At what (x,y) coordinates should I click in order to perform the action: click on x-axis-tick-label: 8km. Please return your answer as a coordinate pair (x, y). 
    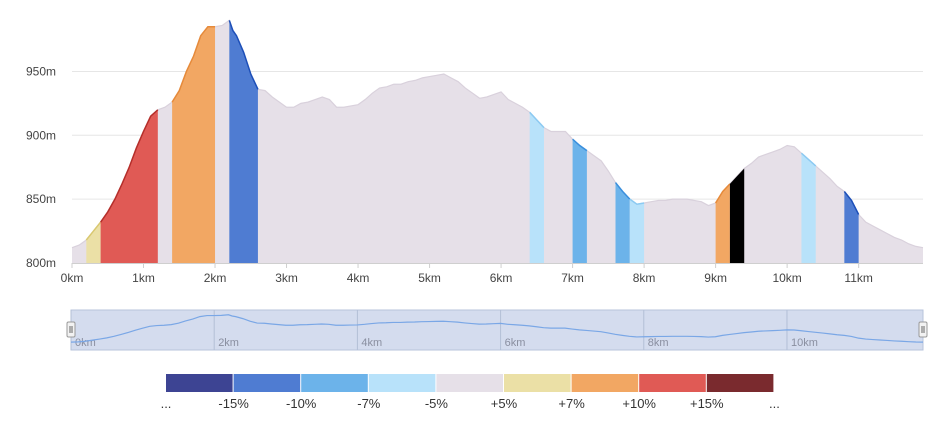
    Looking at the image, I should click on (644, 278).